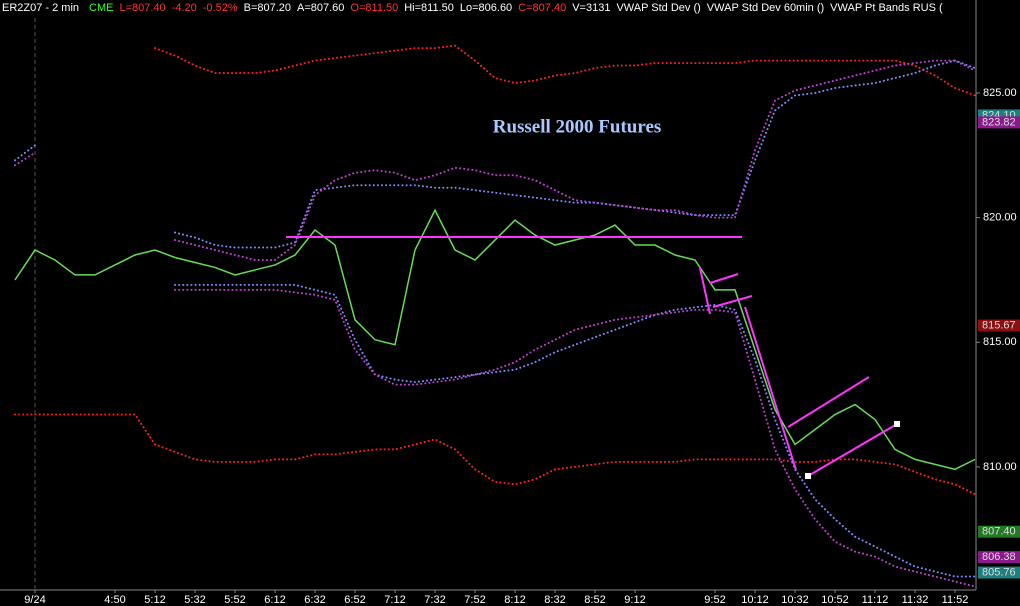  I want to click on x-tick-label: 5:32, so click(194, 600).